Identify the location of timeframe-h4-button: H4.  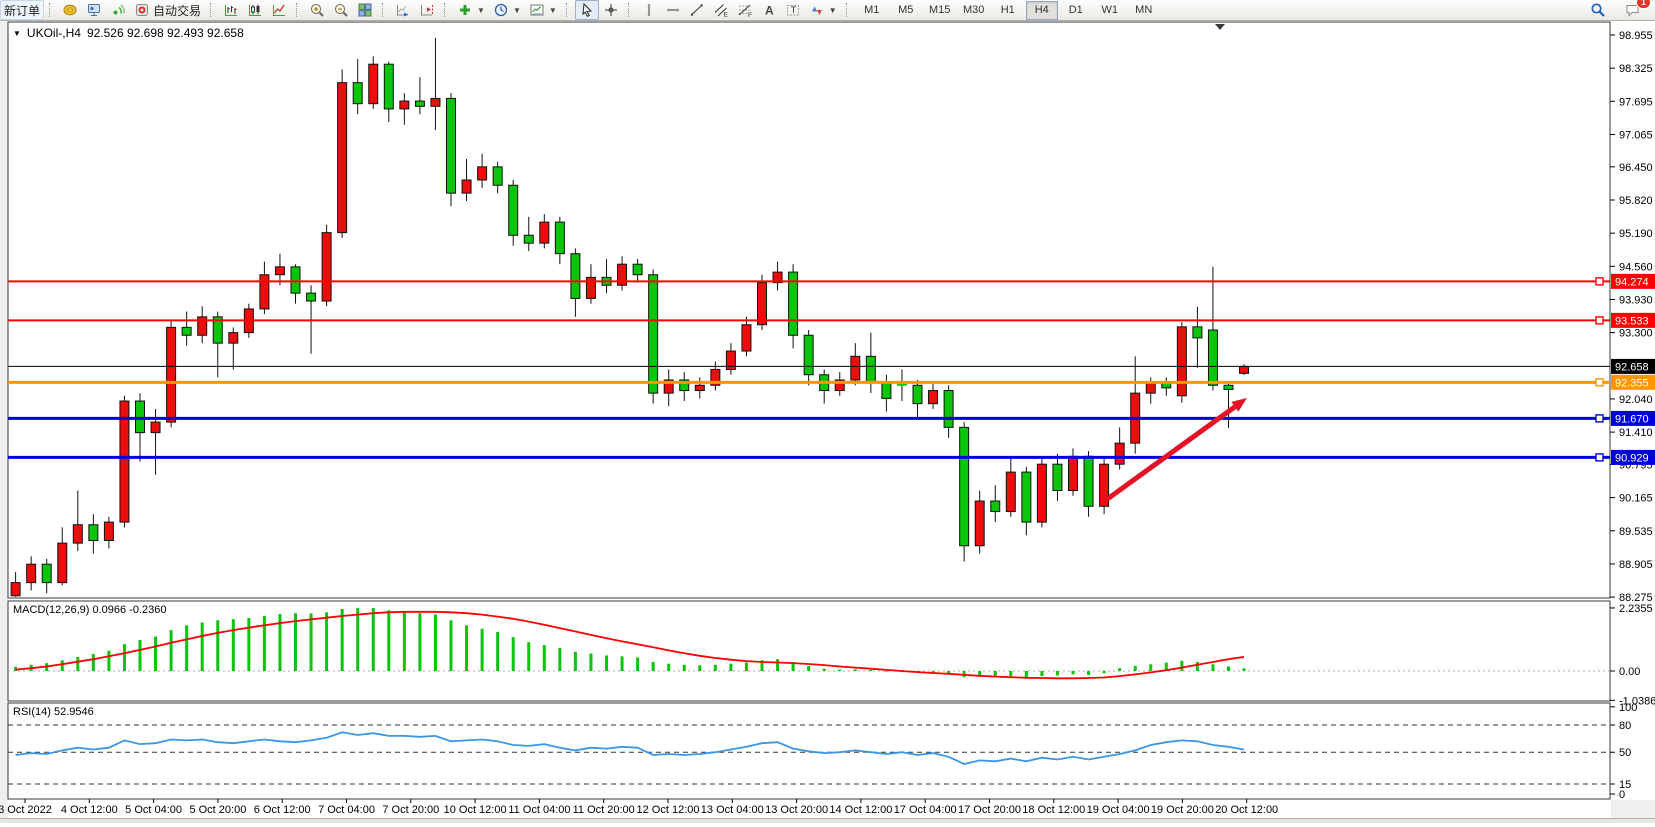
(1041, 10).